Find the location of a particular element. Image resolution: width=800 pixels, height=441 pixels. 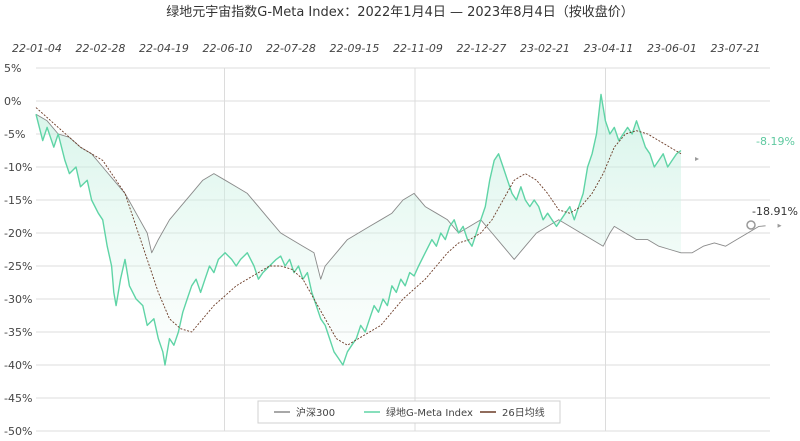

x-tick-label: 22-12-27 is located at coordinates (482, 48).